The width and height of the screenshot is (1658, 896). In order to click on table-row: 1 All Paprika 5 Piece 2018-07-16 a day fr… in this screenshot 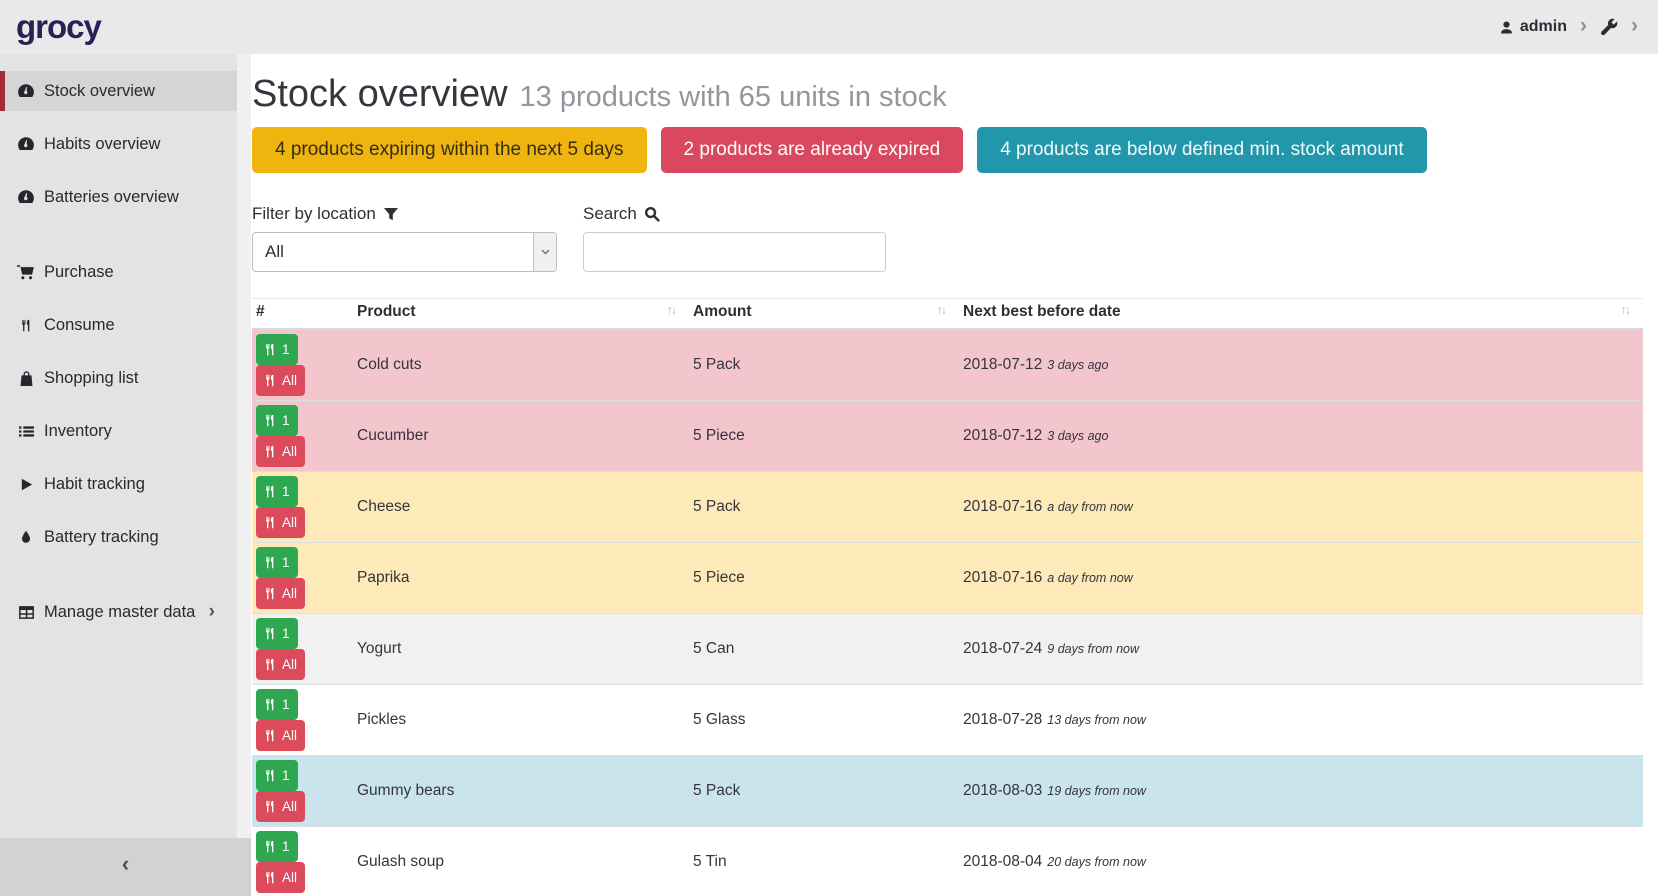, I will do `click(947, 577)`.